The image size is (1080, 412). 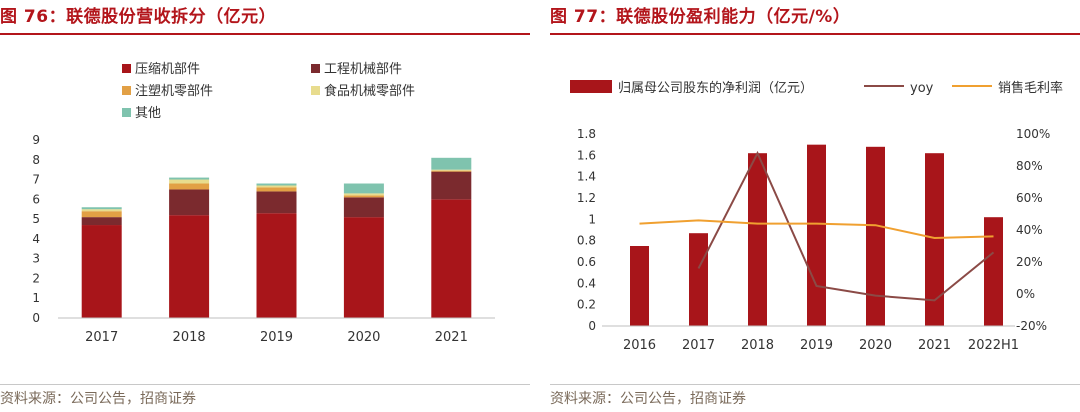 What do you see at coordinates (148, 113) in the screenshot?
I see `legend-label-4: 其他` at bounding box center [148, 113].